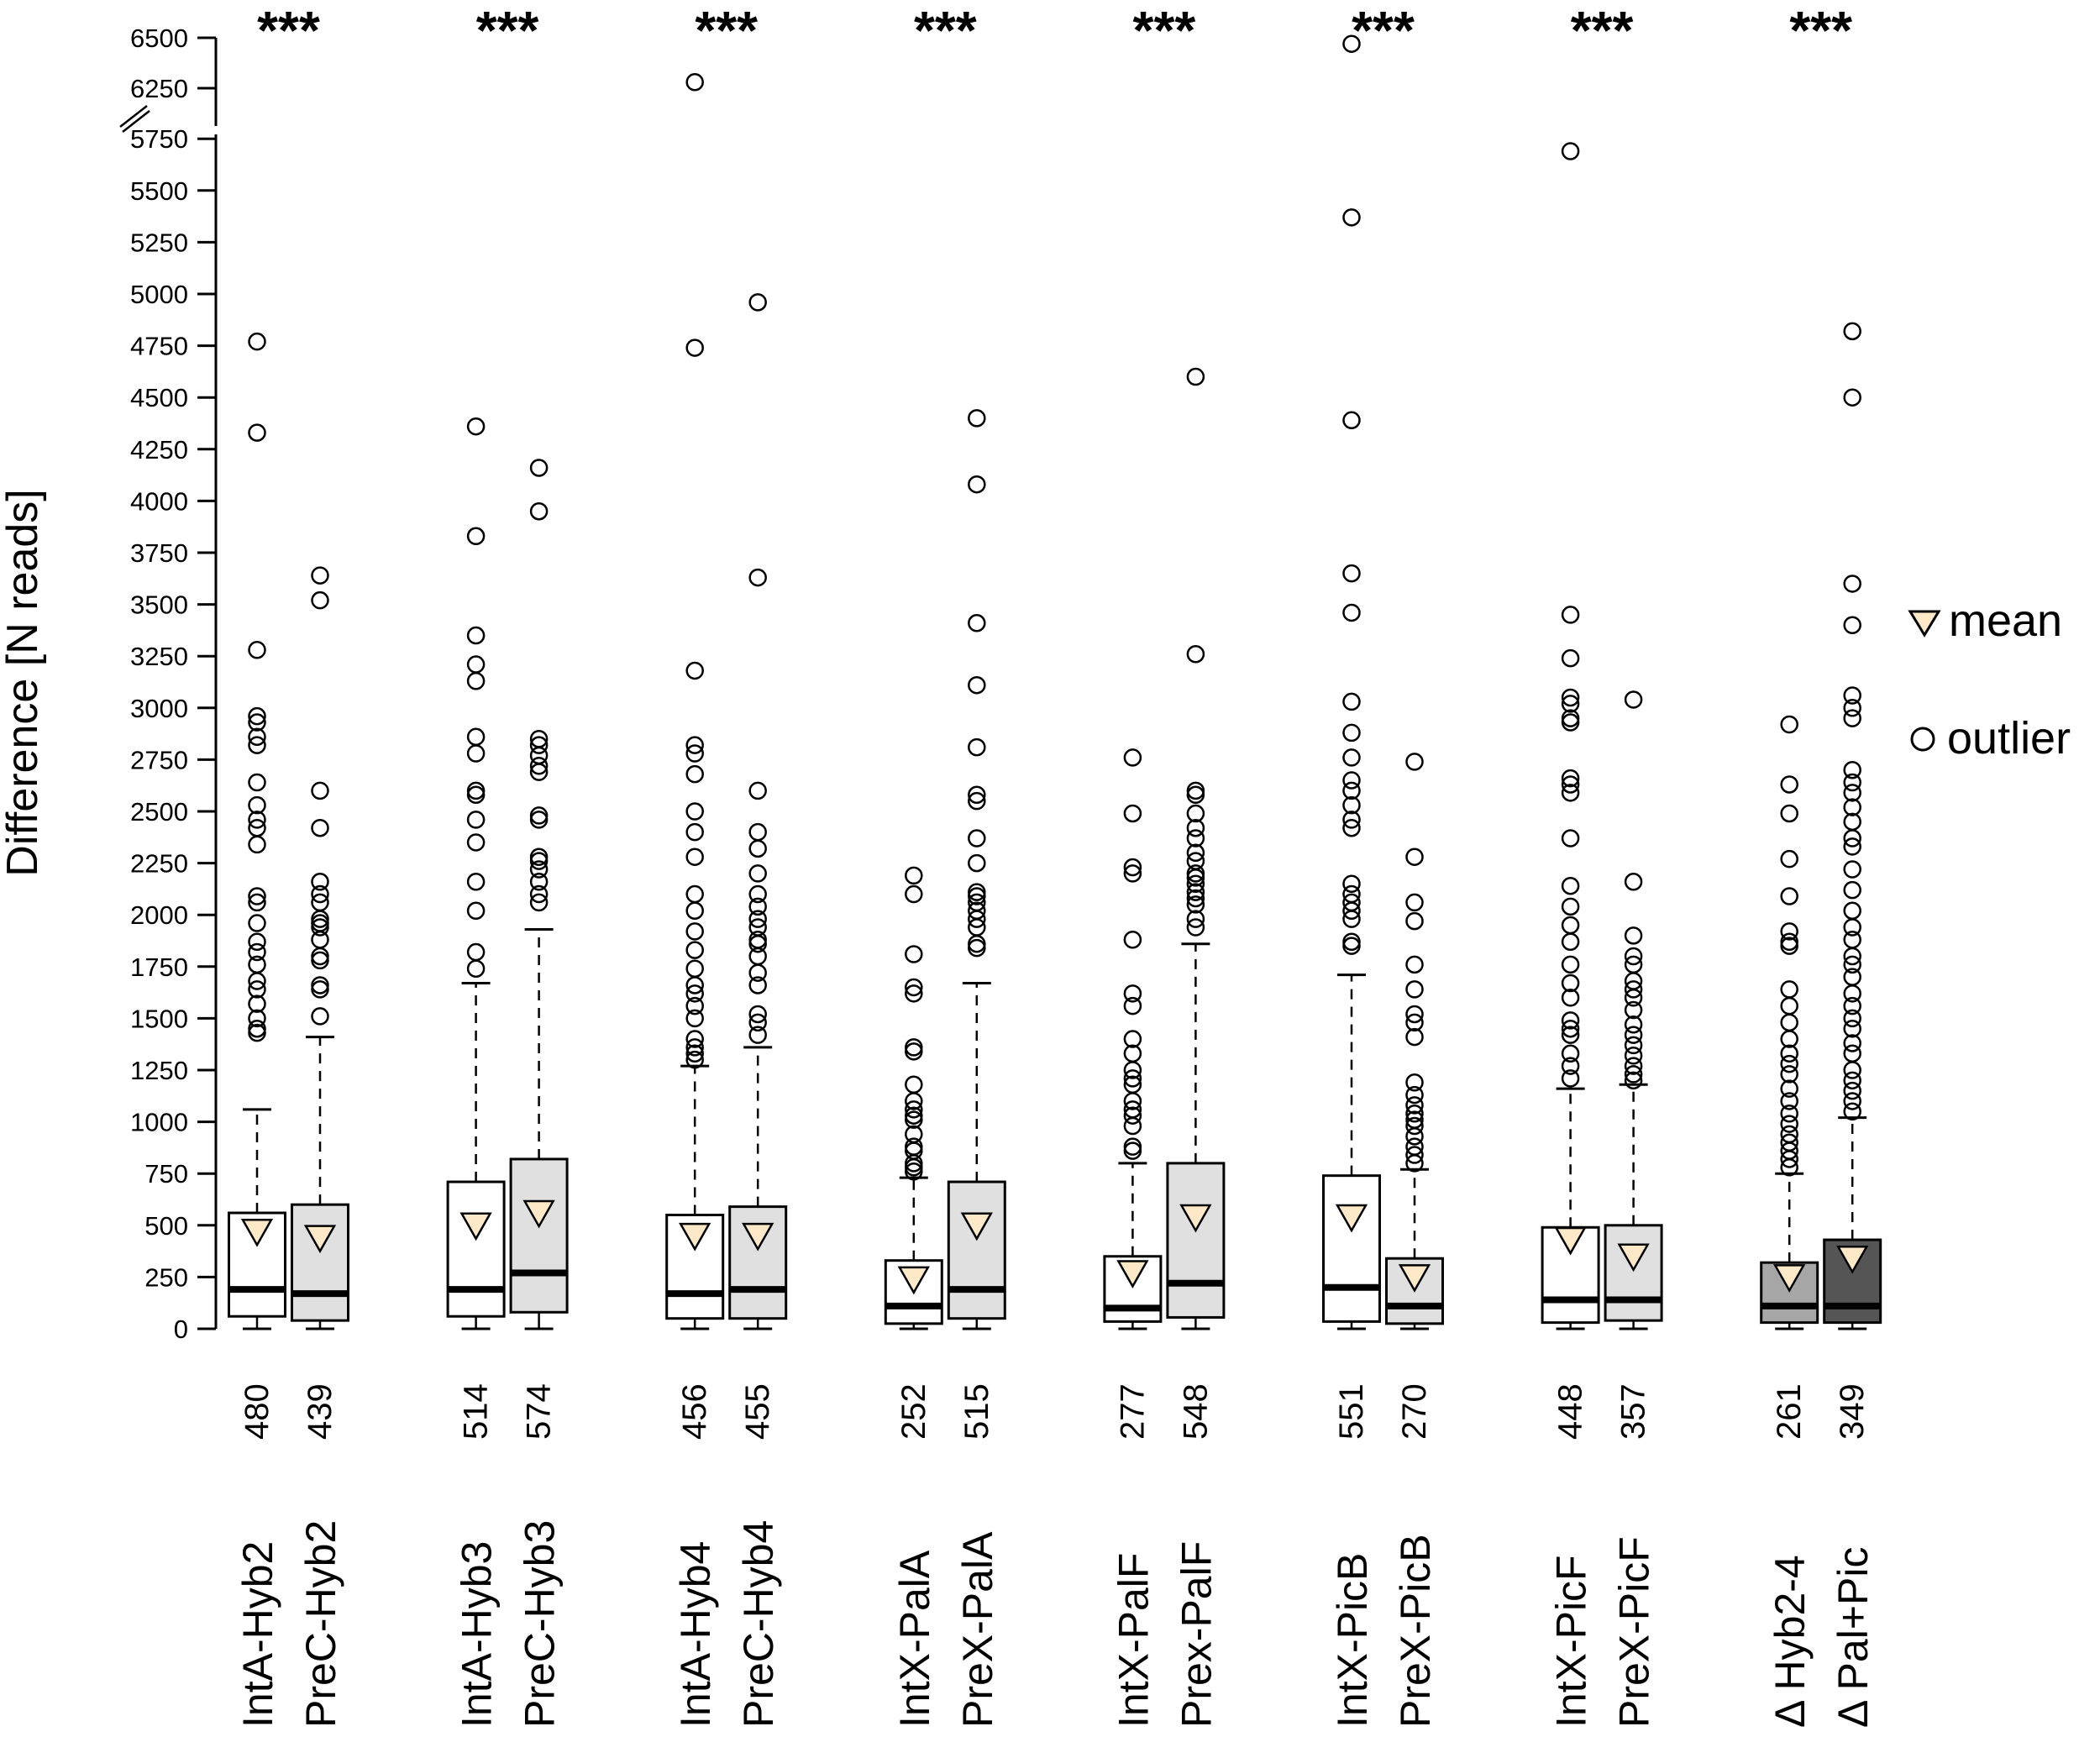 Image resolution: width=2100 pixels, height=1737 pixels. What do you see at coordinates (159, 656) in the screenshot?
I see `y-tick-label: 3250` at bounding box center [159, 656].